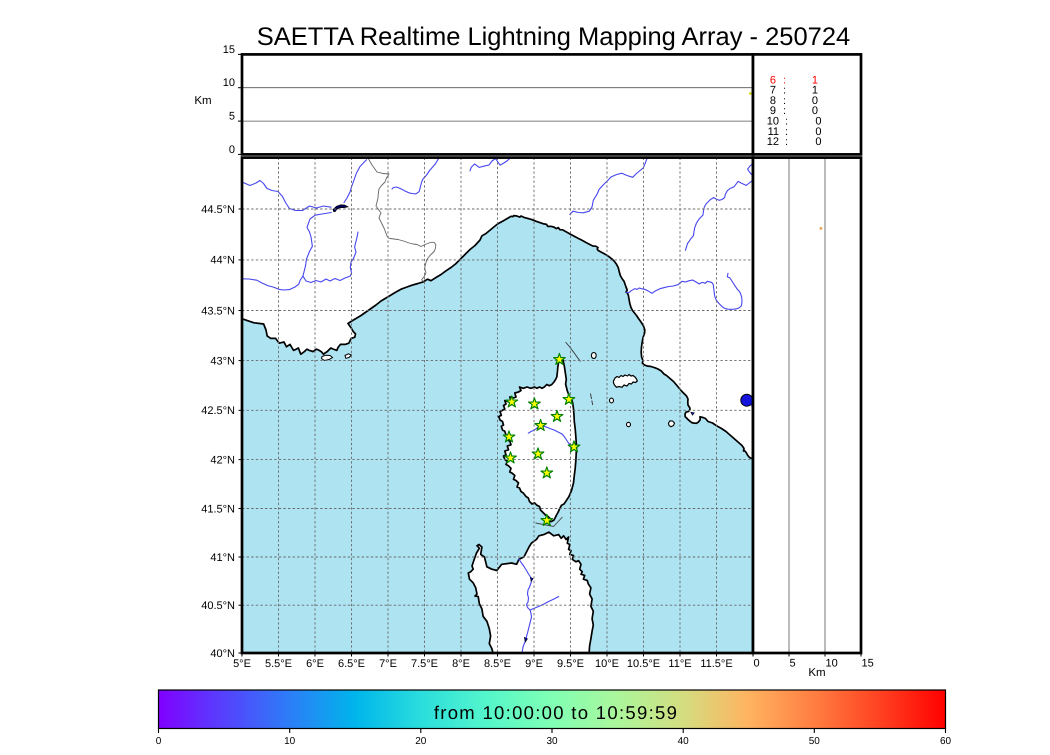  What do you see at coordinates (570, 664) in the screenshot?
I see `svg-text: 9.5°E` at bounding box center [570, 664].